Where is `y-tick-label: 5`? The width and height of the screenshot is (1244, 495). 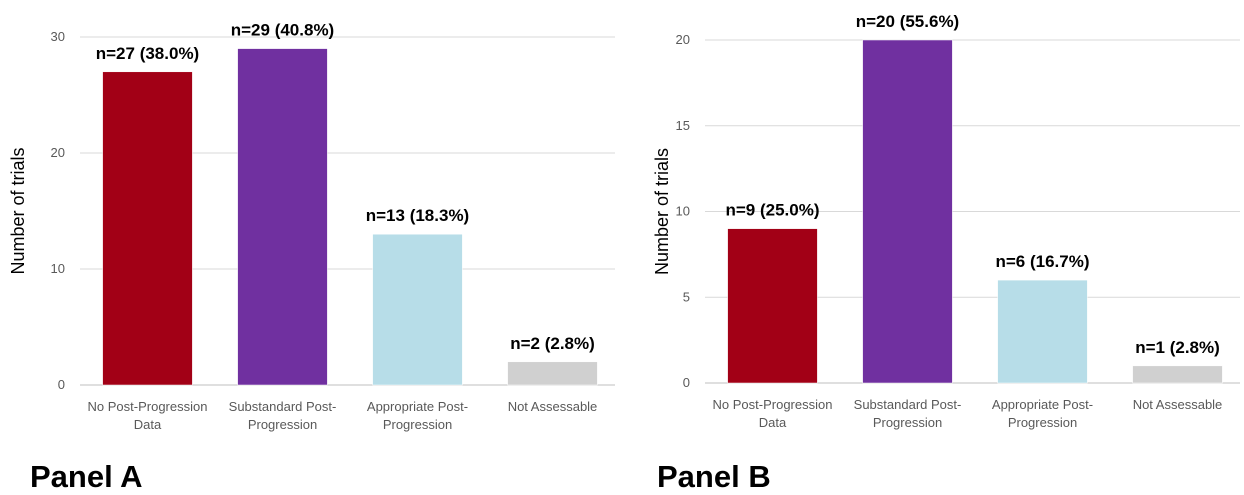 y-tick-label: 5 is located at coordinates (686, 296).